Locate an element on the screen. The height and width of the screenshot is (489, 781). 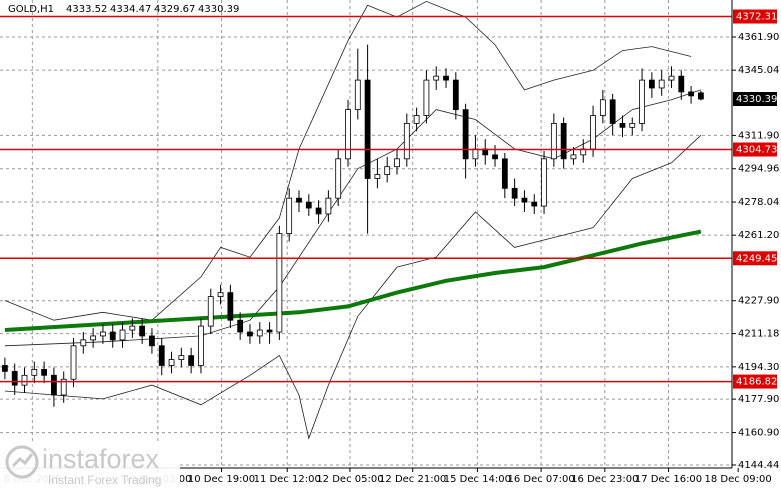
x-tick-label: 17 Dec 16:00 is located at coordinates (668, 479).